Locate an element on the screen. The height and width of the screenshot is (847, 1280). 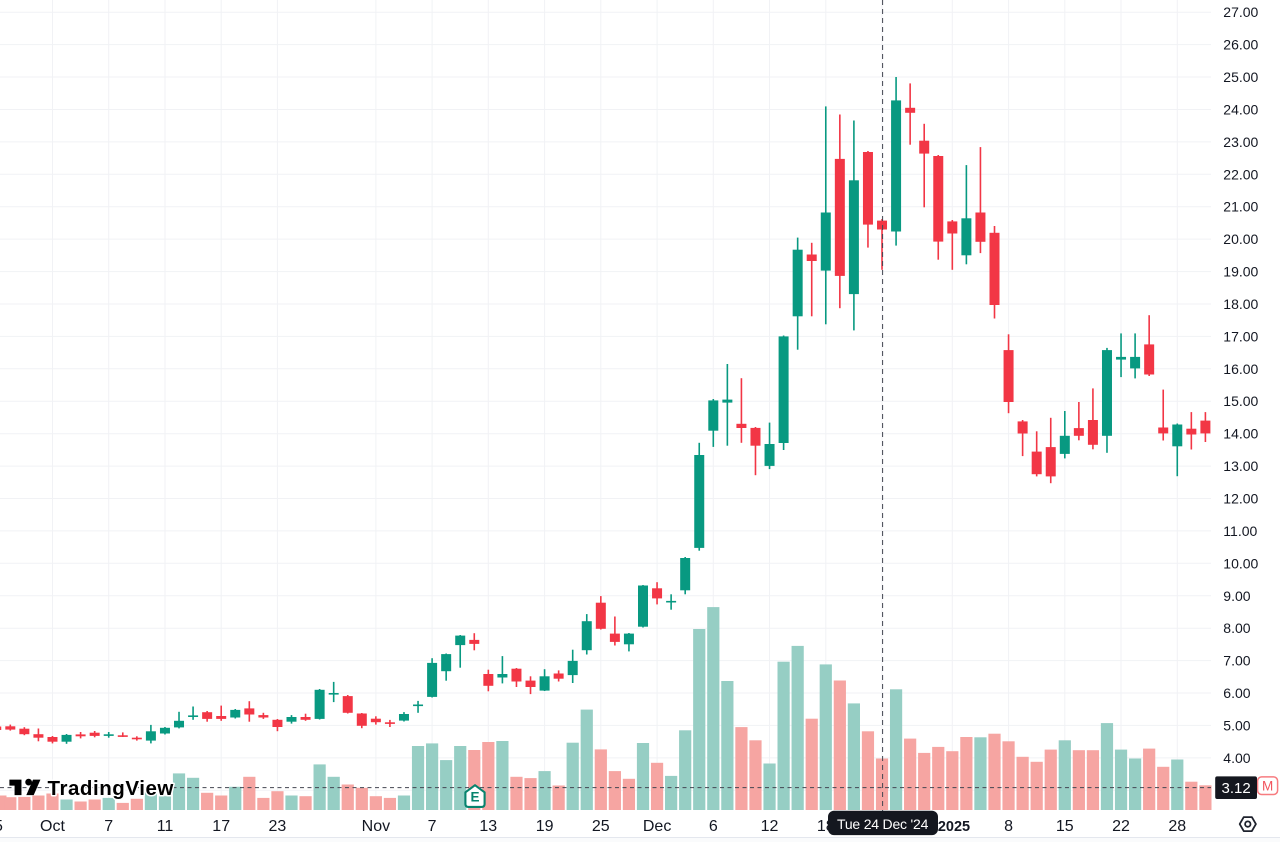
svg-text: M is located at coordinates (1267, 785).